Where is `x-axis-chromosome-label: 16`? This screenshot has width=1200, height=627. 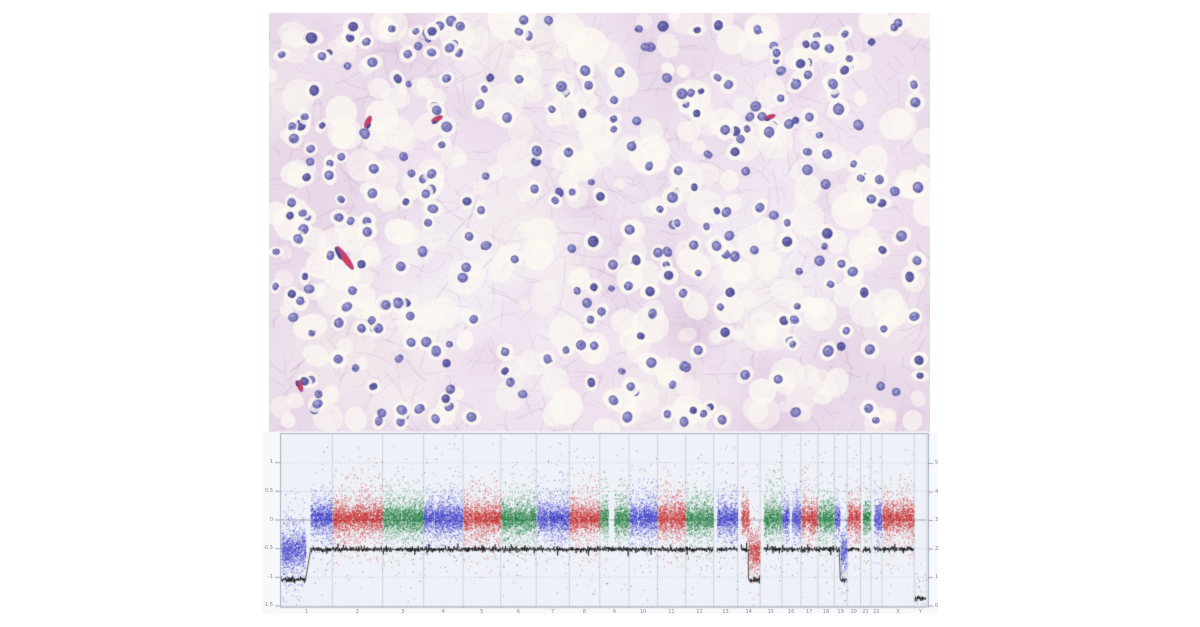
x-axis-chromosome-label: 16 is located at coordinates (791, 612).